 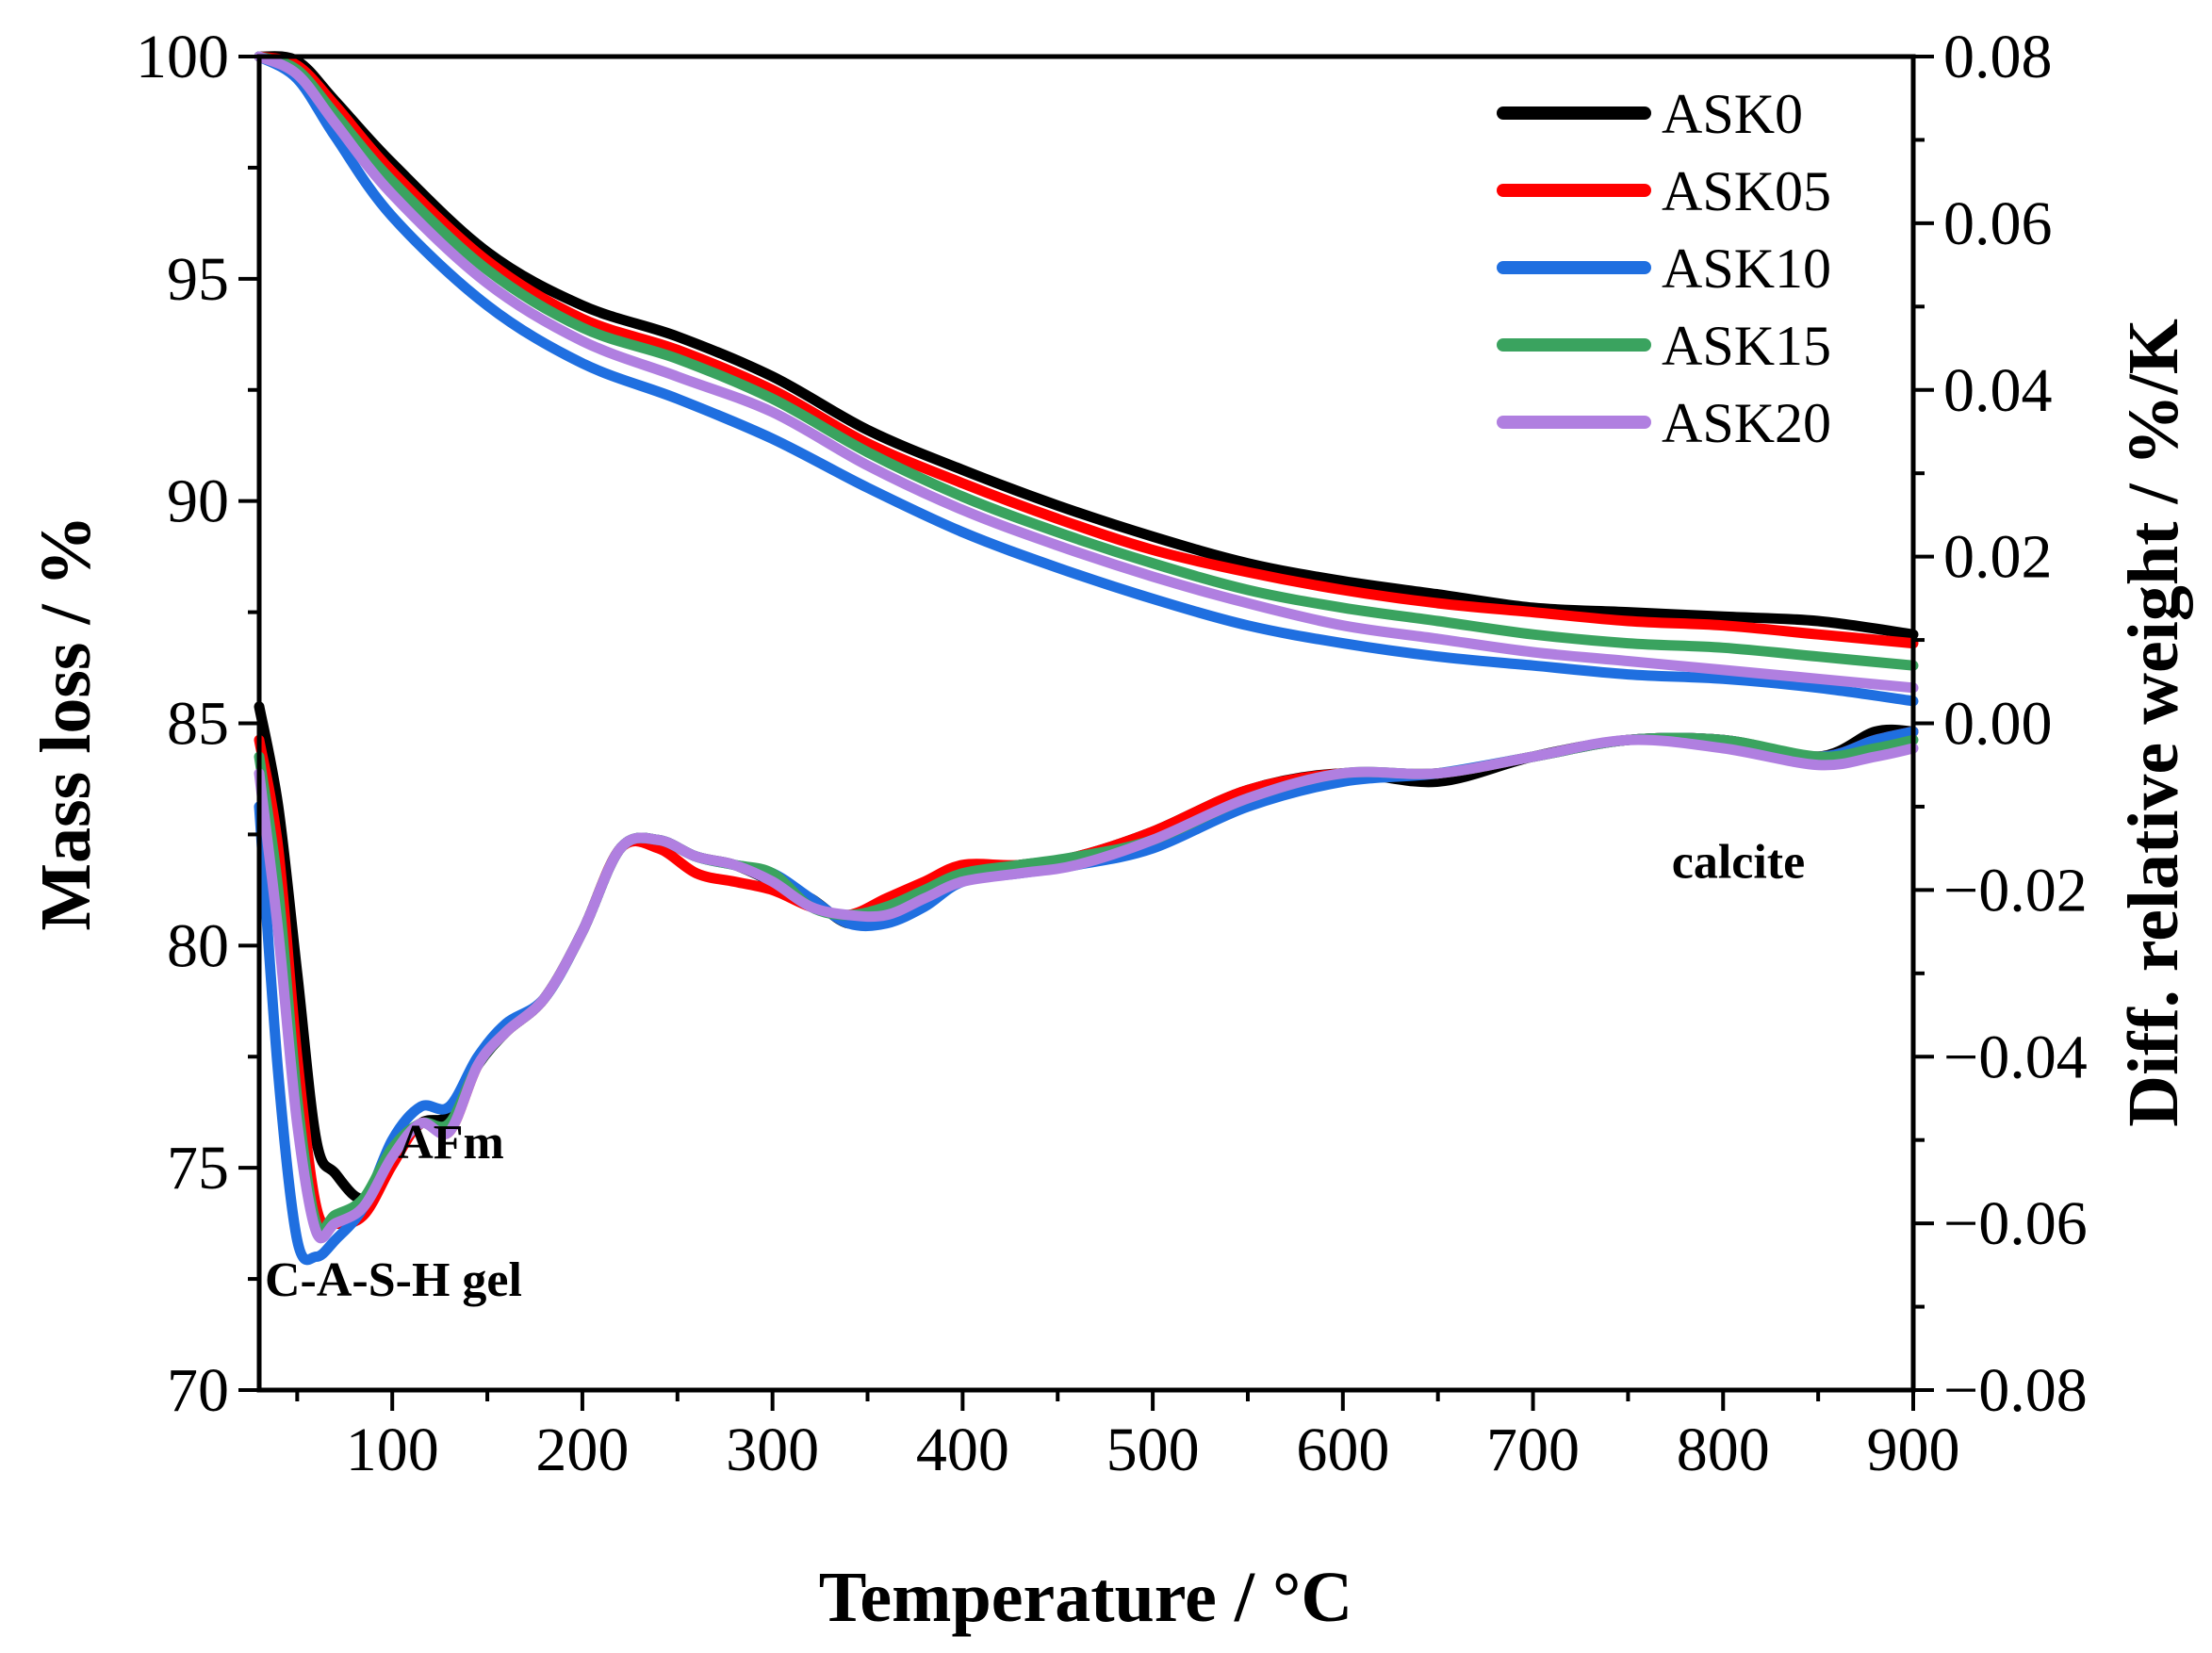 I want to click on y-left-tick-label: 80, so click(x=198, y=946).